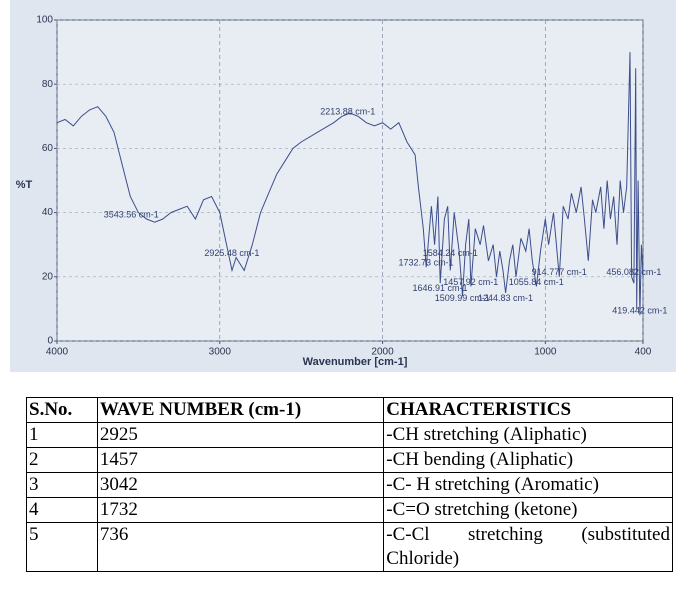 Image resolution: width=686 pixels, height=592 pixels. I want to click on table-cell: 3, so click(62, 485).